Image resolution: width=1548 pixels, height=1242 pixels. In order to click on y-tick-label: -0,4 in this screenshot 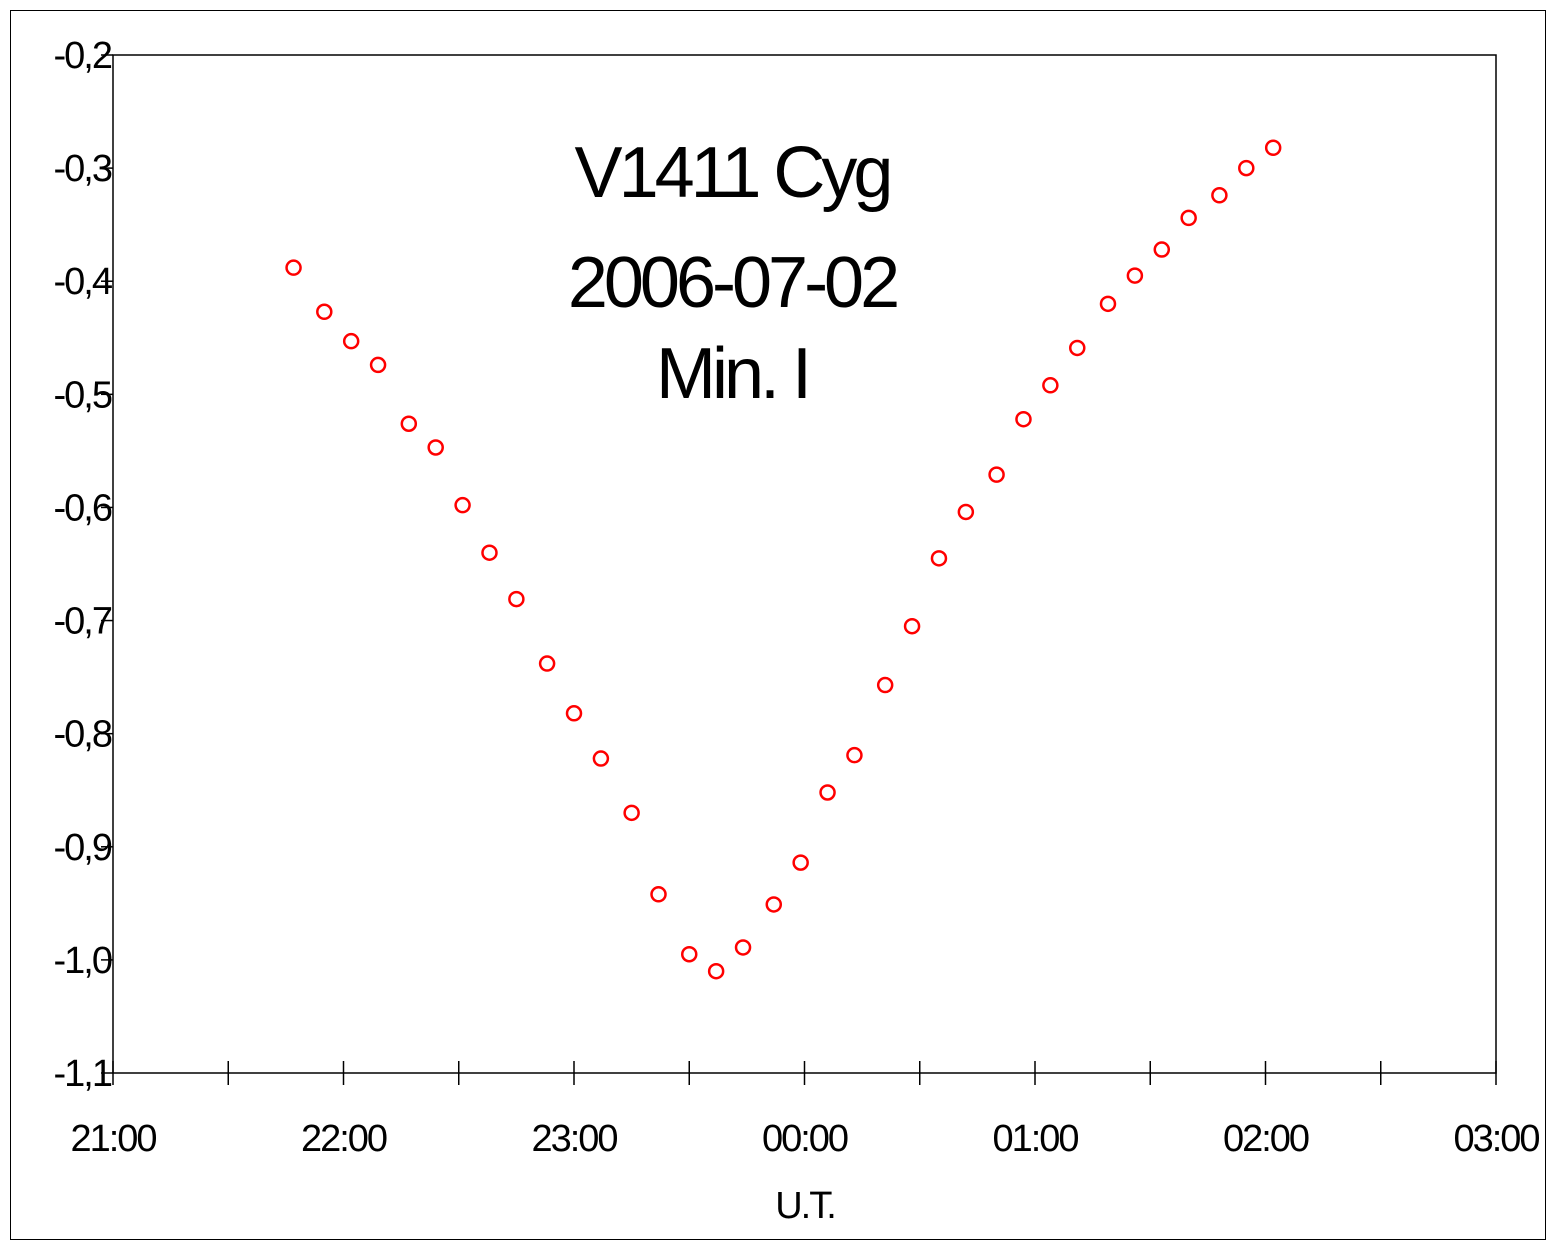, I will do `click(83, 282)`.